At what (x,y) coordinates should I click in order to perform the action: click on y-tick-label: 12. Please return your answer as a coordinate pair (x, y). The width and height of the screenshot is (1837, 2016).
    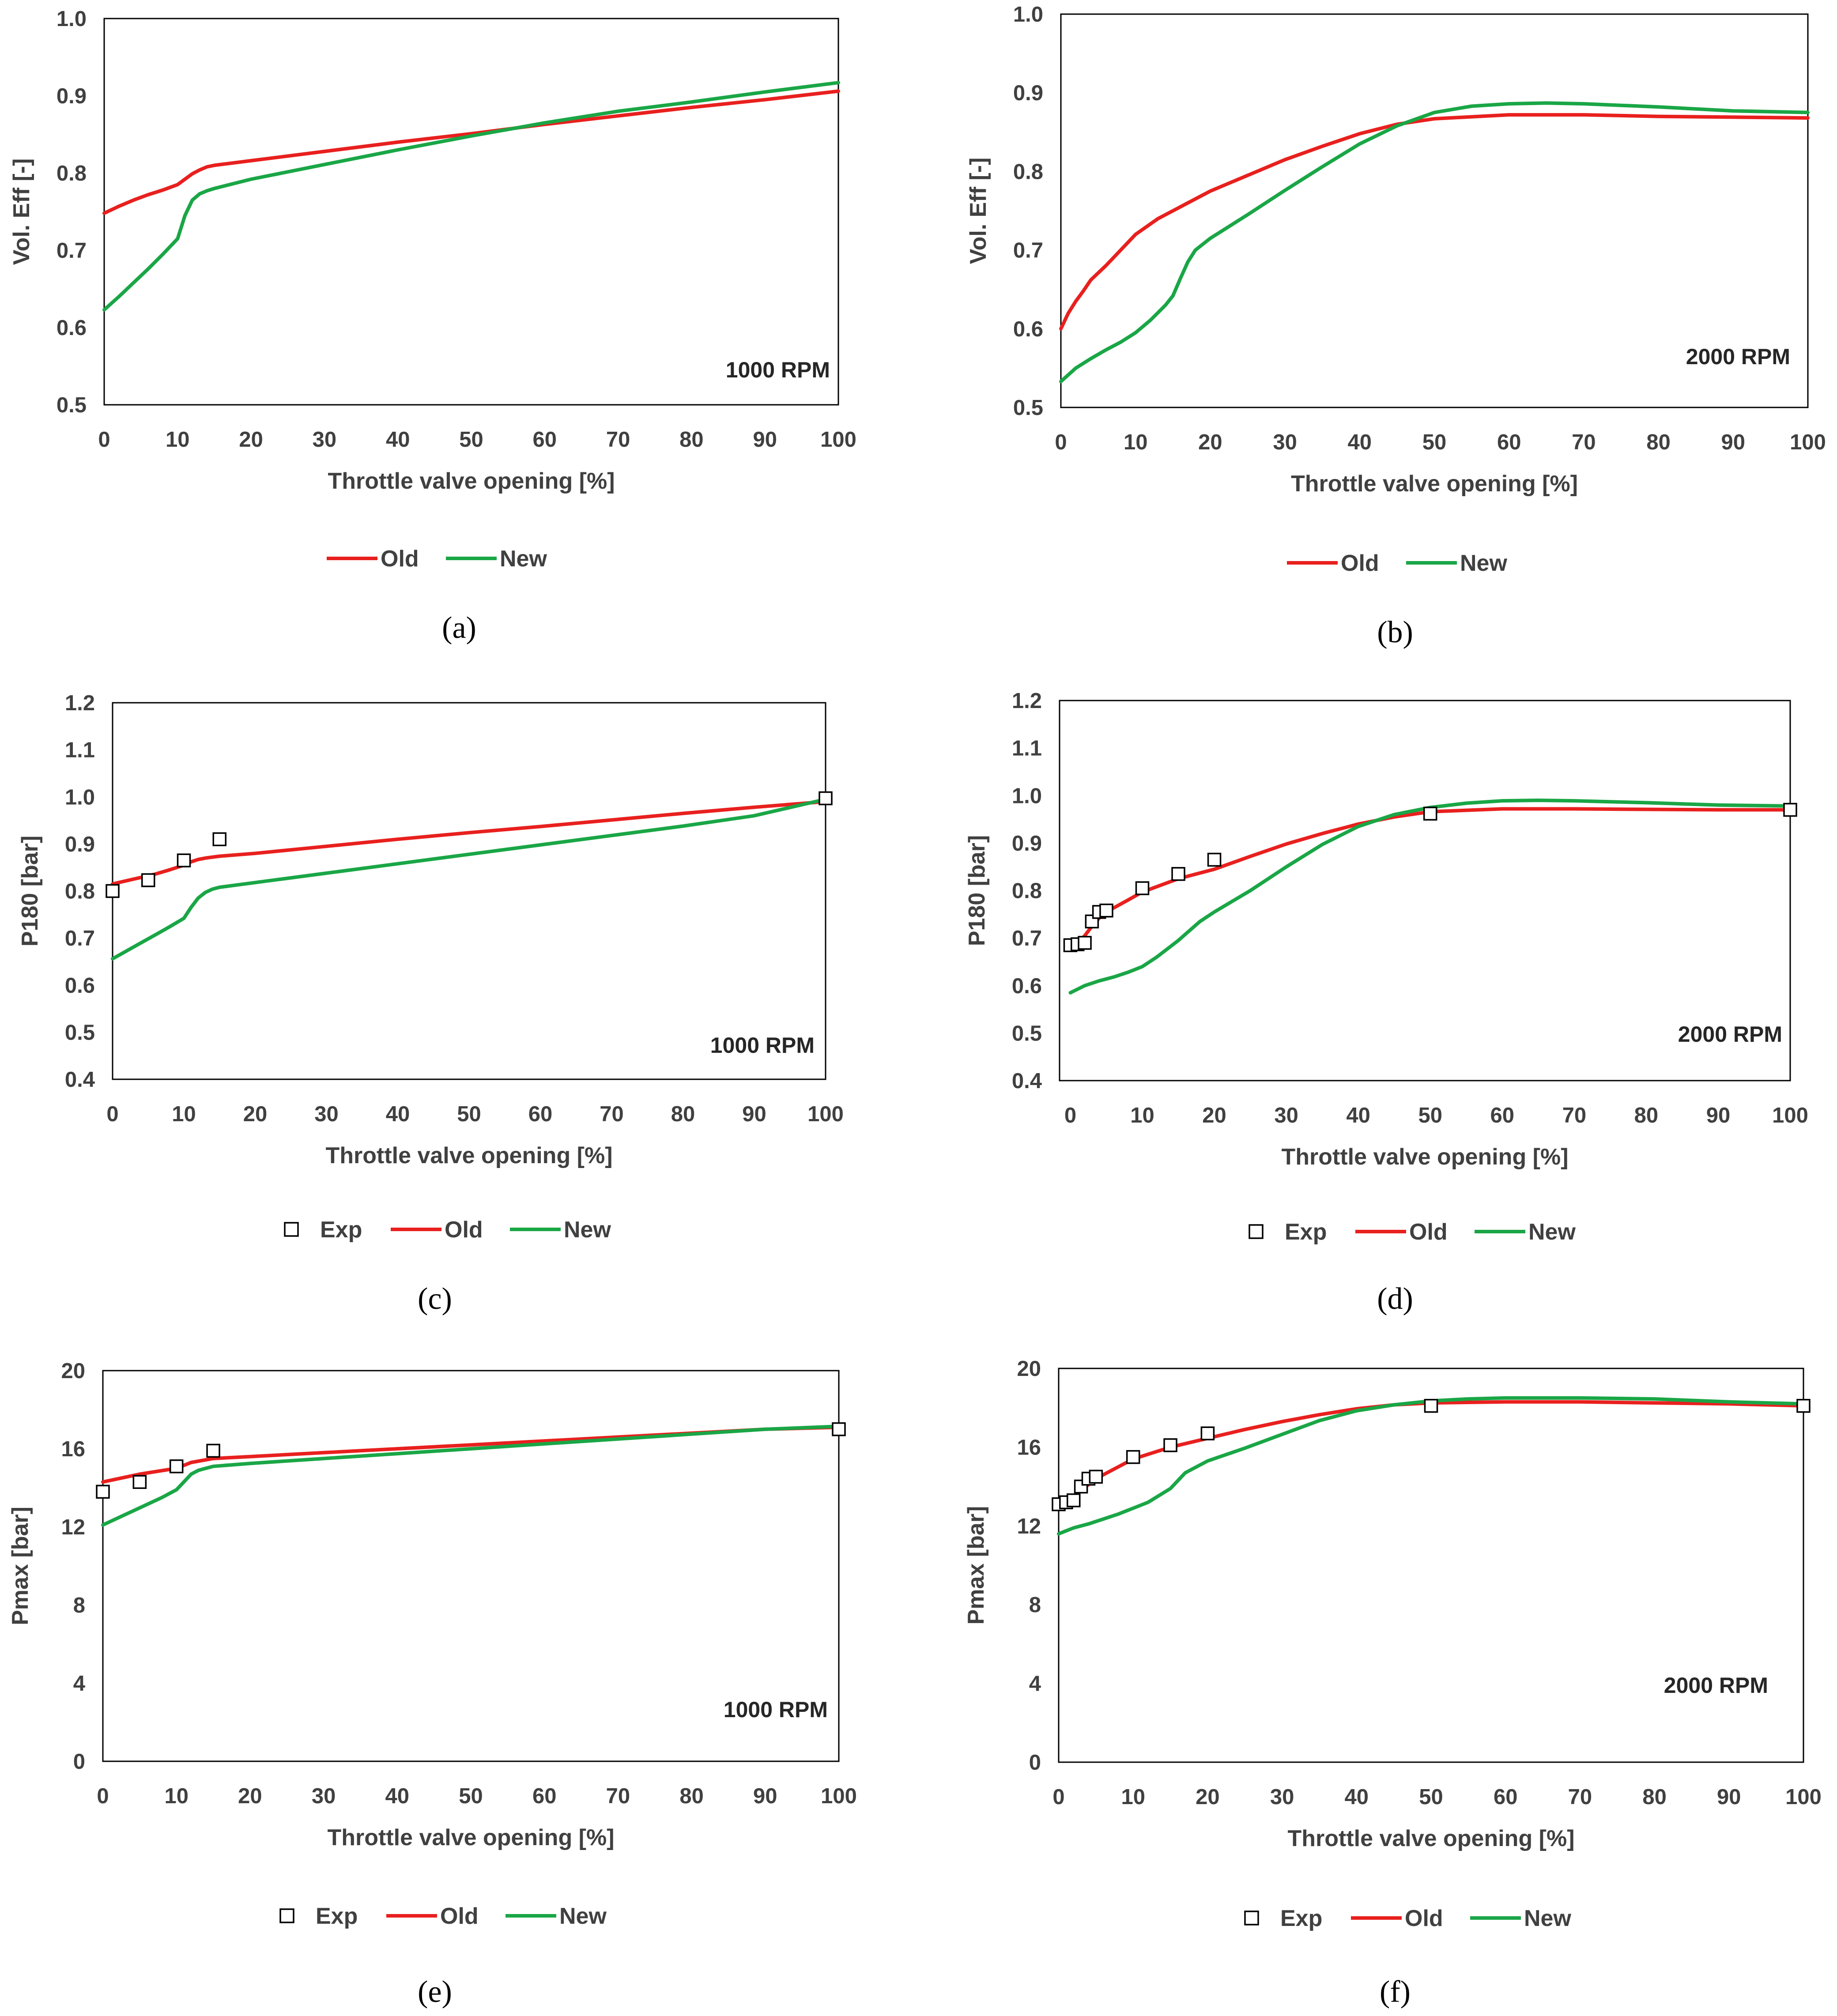
    Looking at the image, I should click on (73, 1527).